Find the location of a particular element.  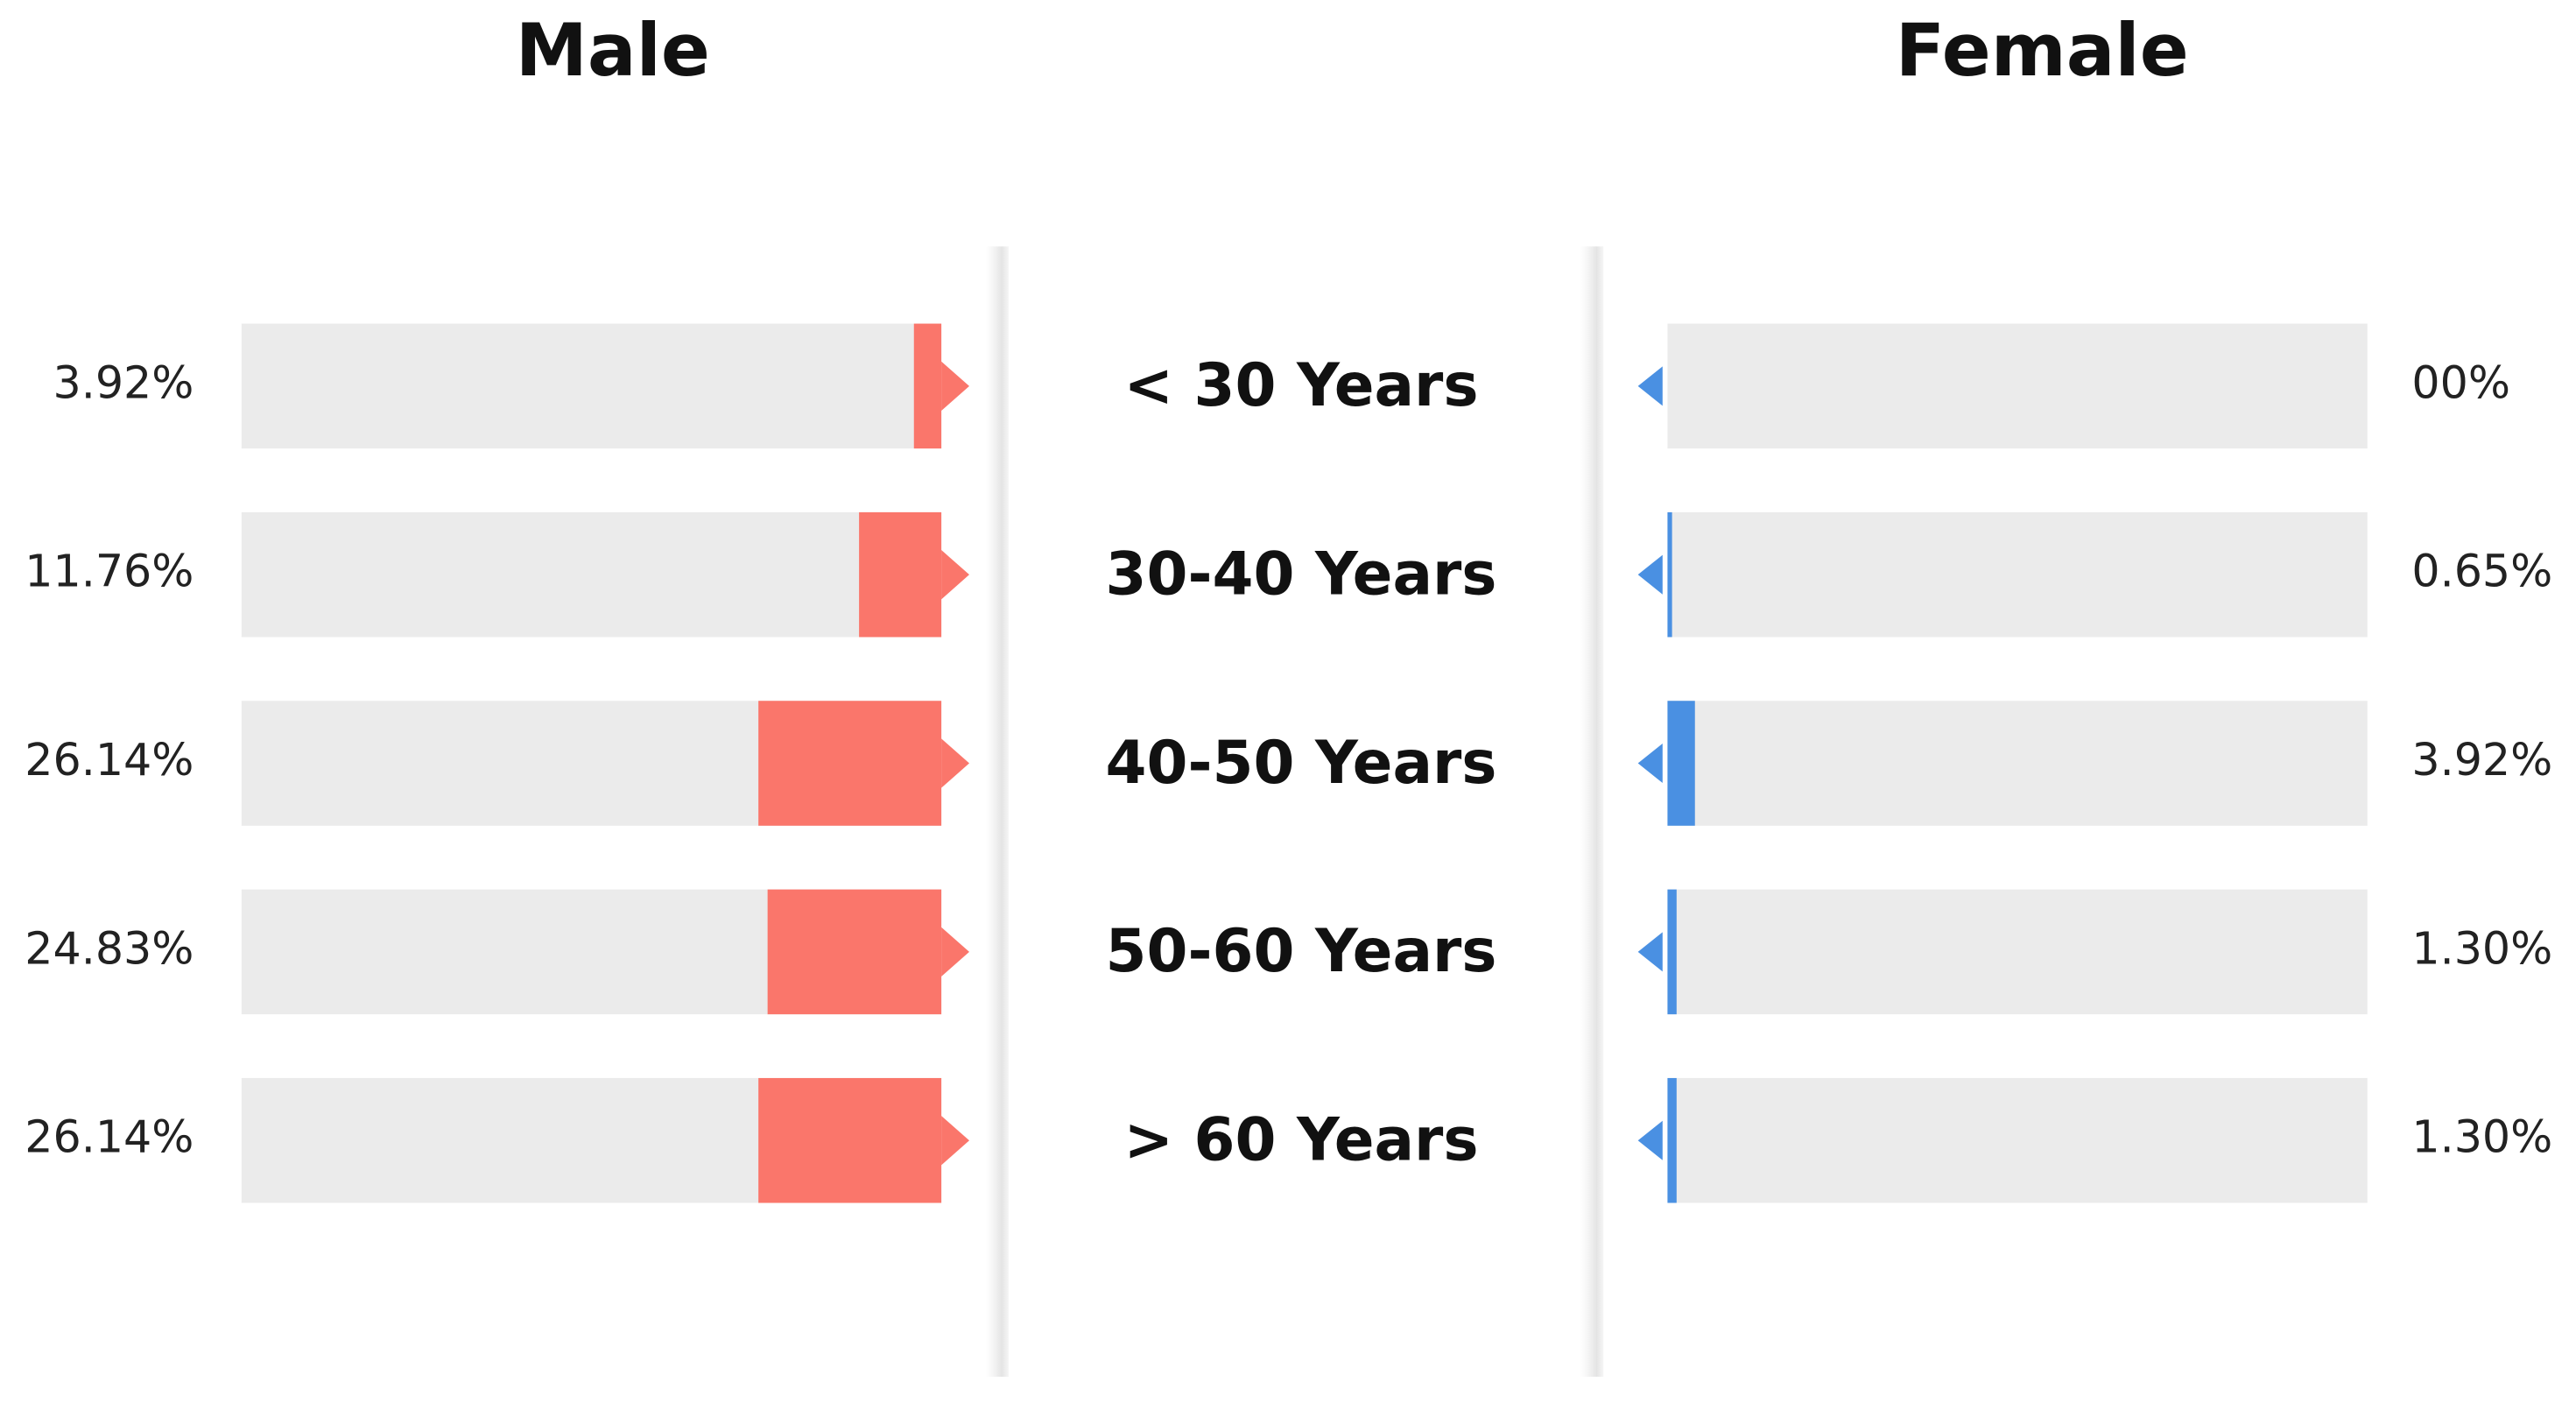

category-label: < 30 Years is located at coordinates (1300, 384).